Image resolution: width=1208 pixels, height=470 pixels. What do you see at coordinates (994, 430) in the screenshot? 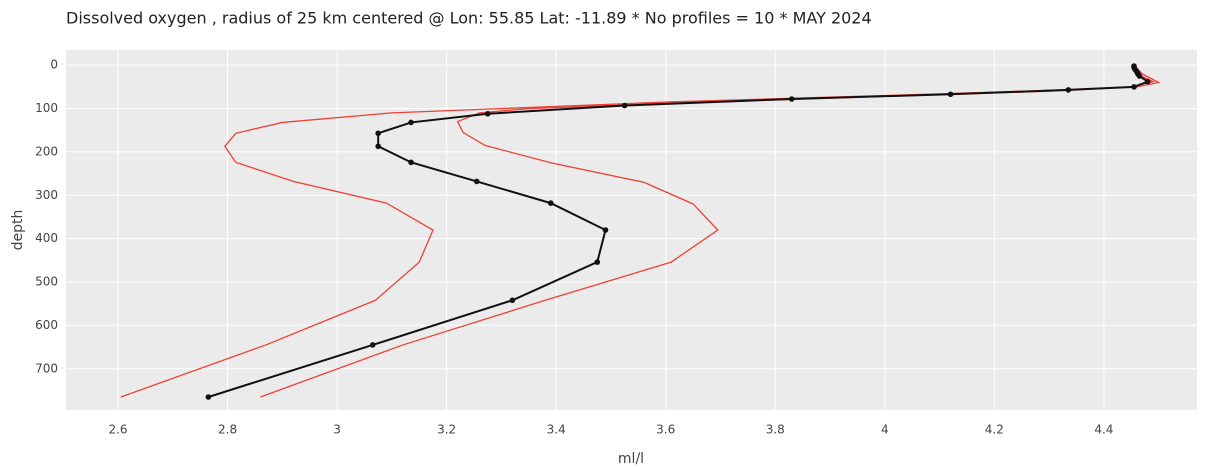
I see `x-tick-label: 4.2` at bounding box center [994, 430].